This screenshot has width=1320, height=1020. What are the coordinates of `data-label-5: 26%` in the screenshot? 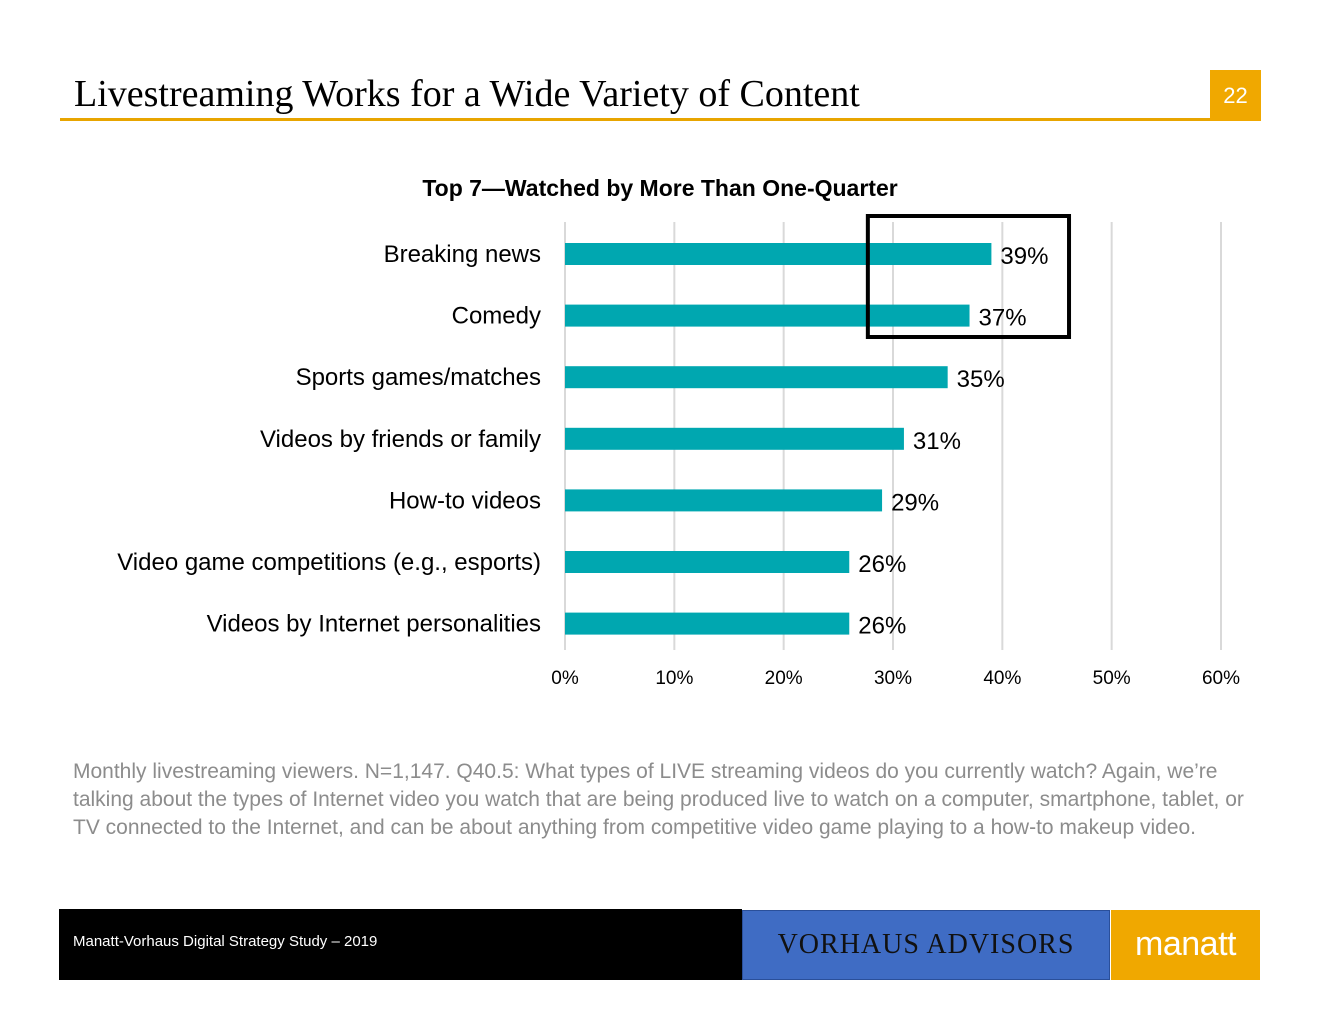 It's located at (882, 564).